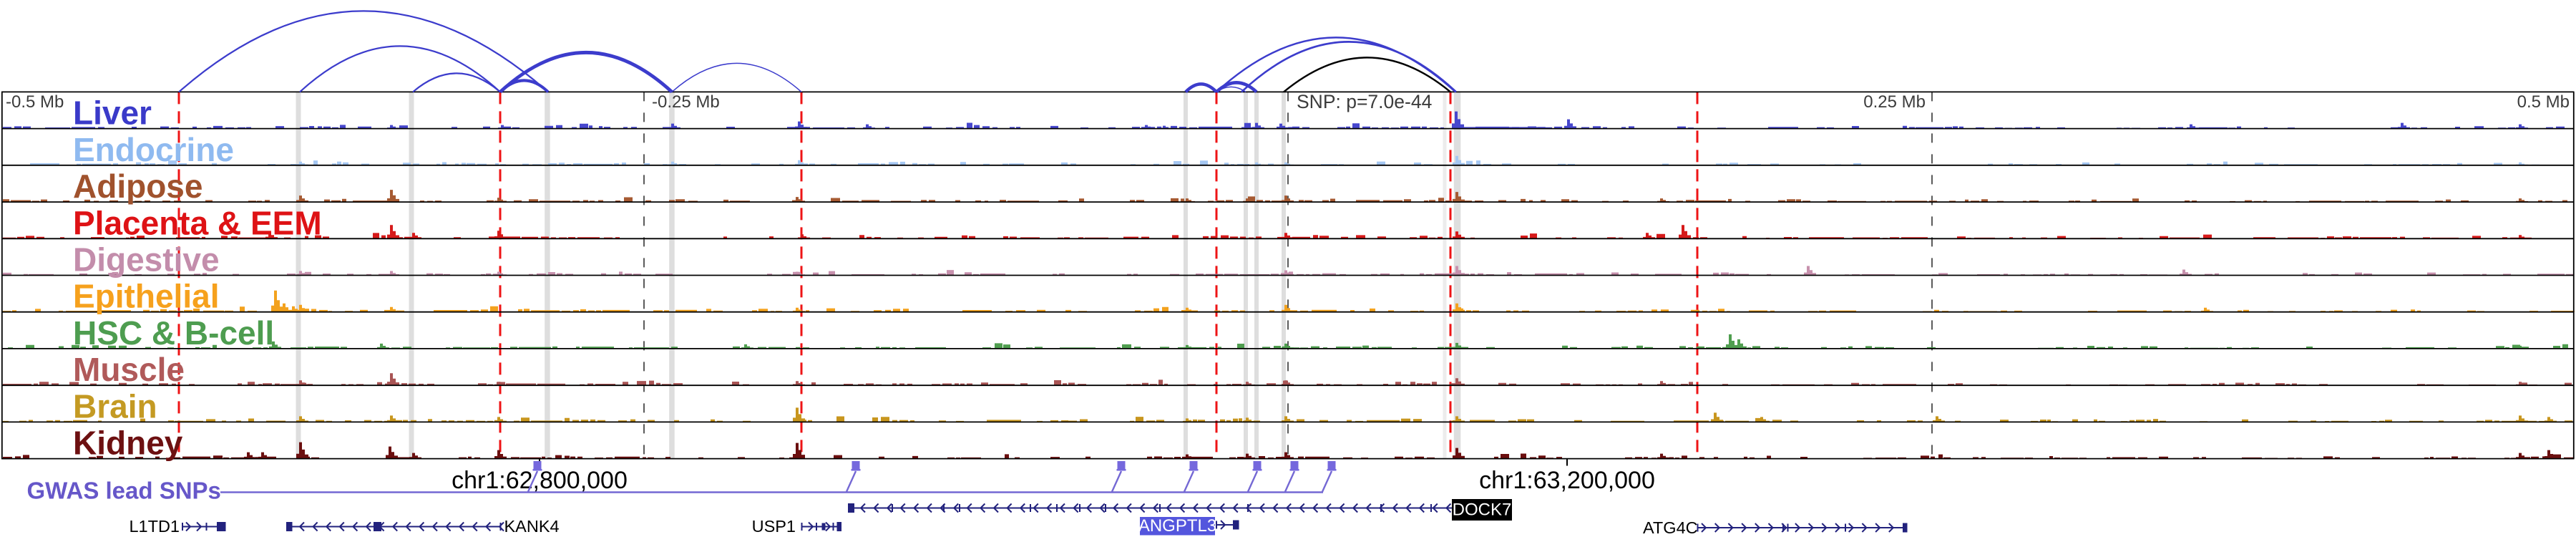 The width and height of the screenshot is (2576, 537). What do you see at coordinates (197, 222) in the screenshot?
I see `svg-text: Placenta & EEM` at bounding box center [197, 222].